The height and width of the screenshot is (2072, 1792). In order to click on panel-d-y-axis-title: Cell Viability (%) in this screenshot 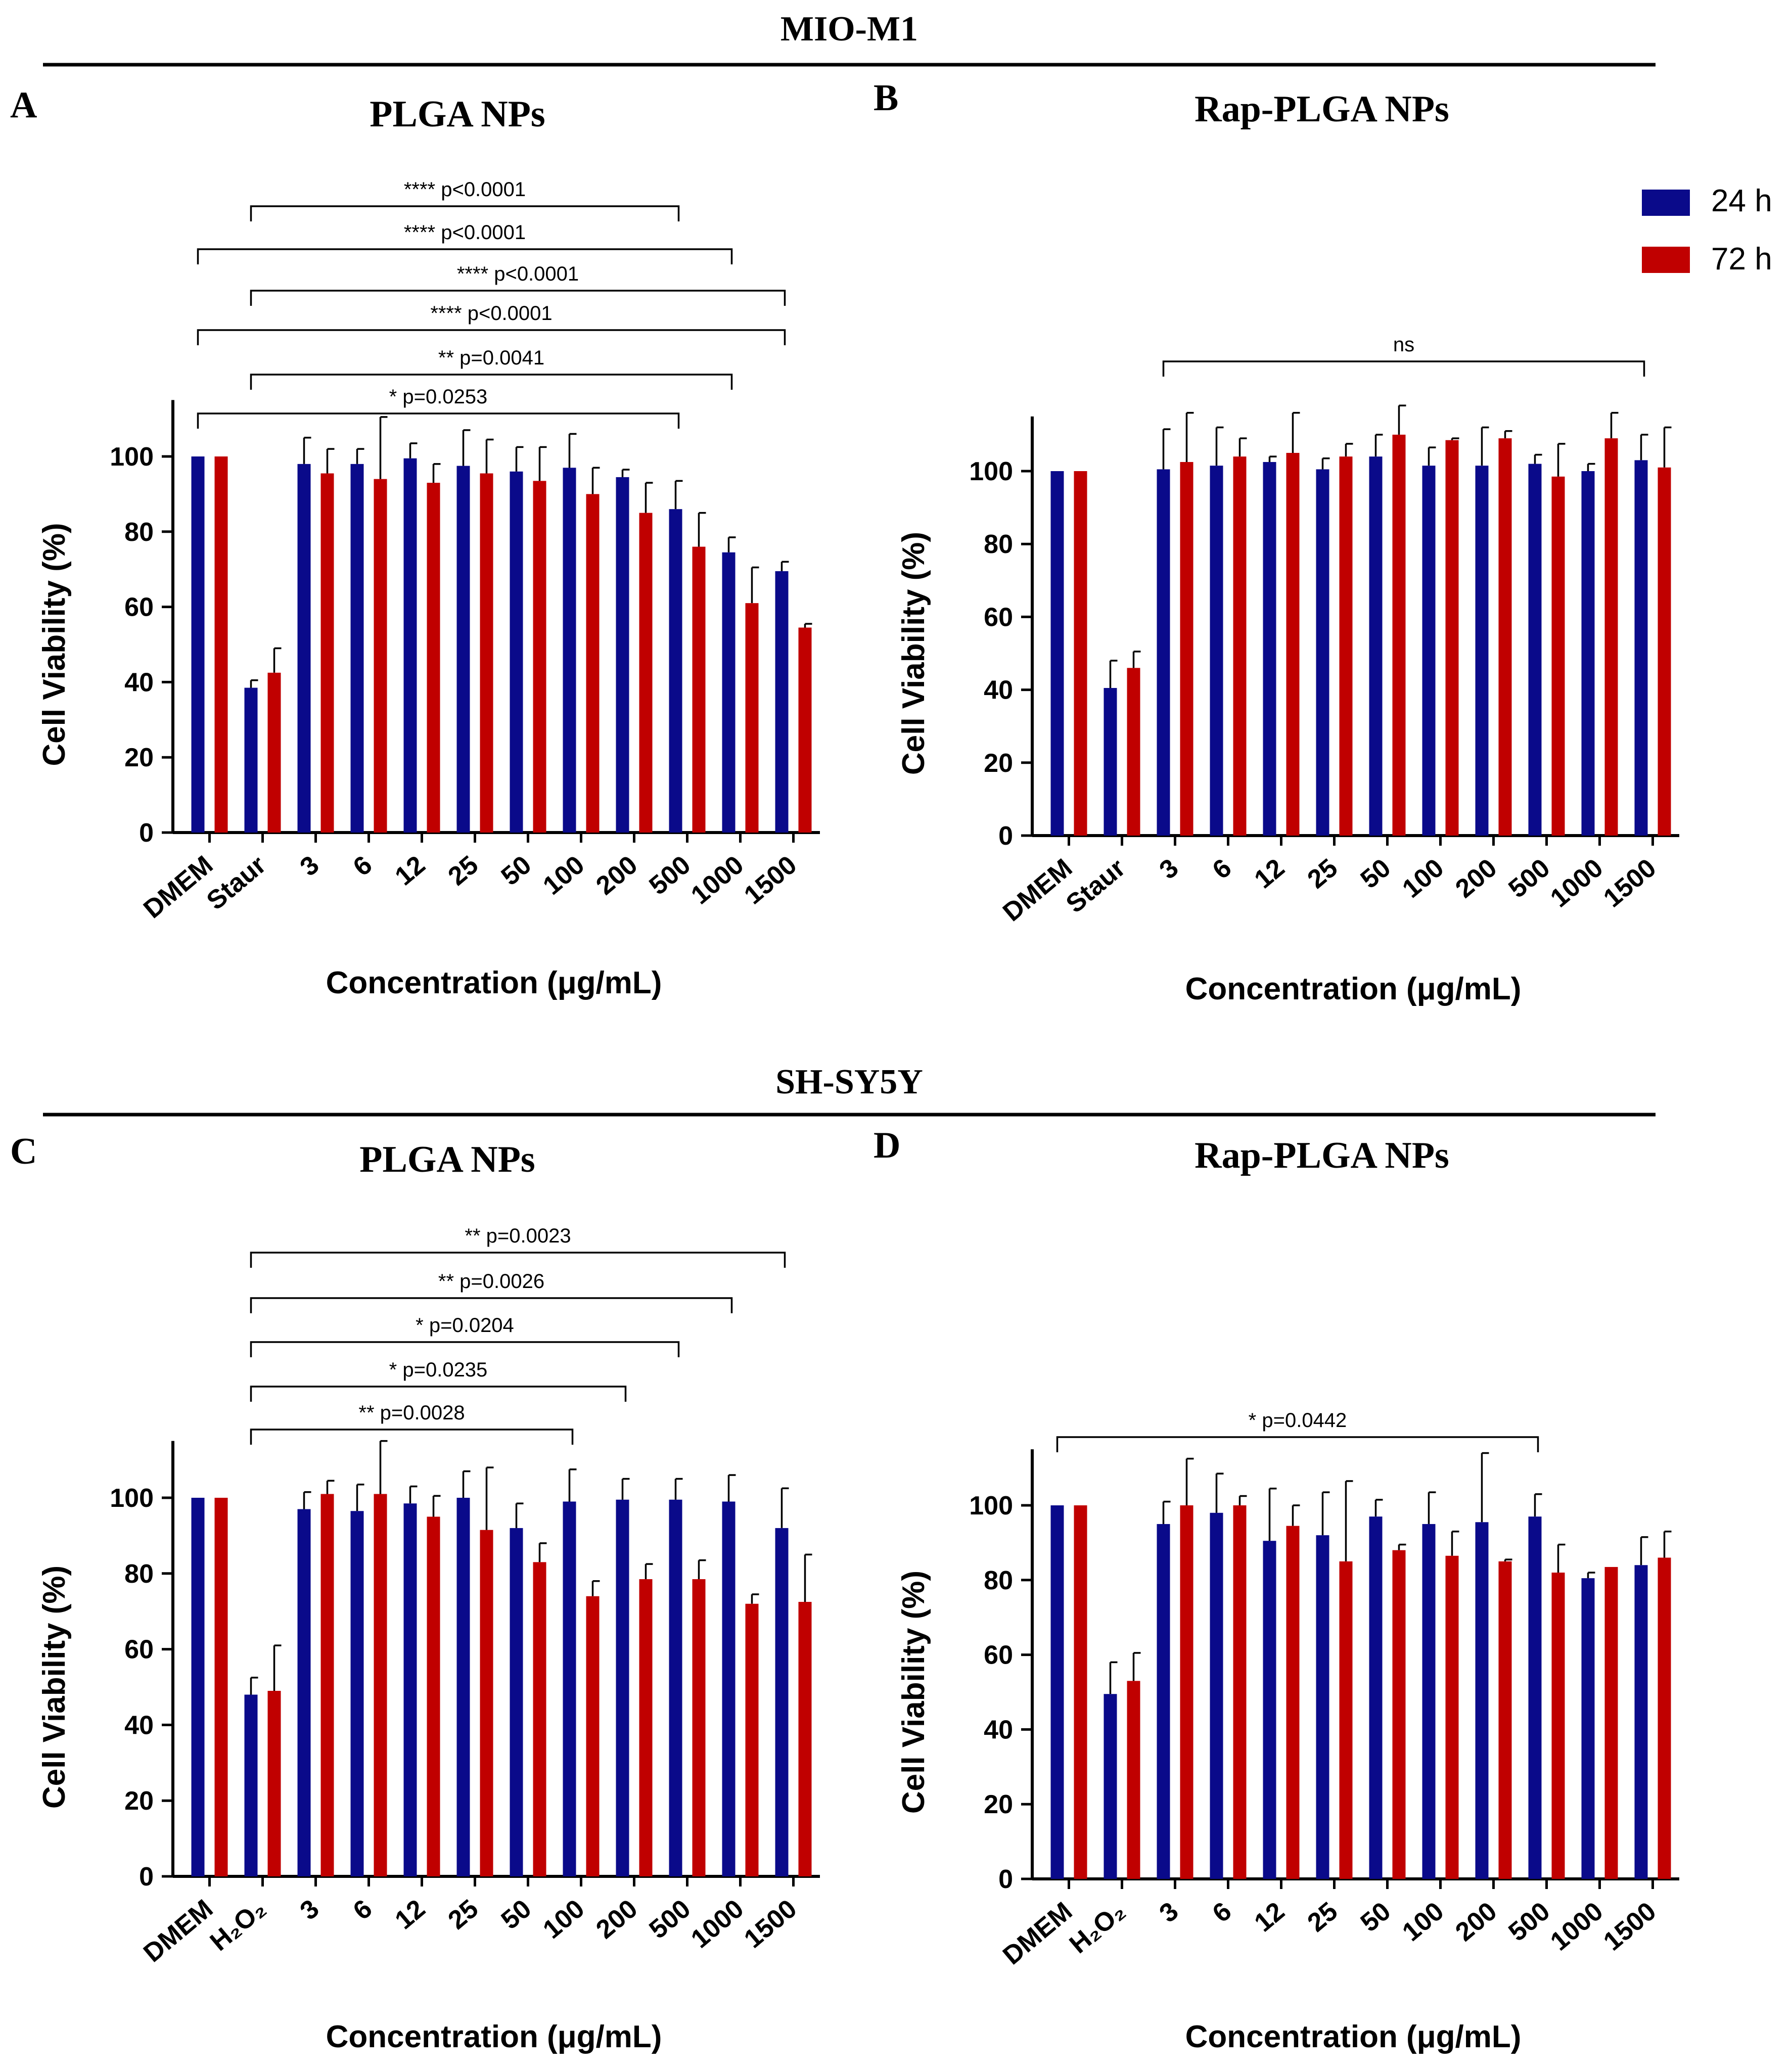, I will do `click(913, 1692)`.